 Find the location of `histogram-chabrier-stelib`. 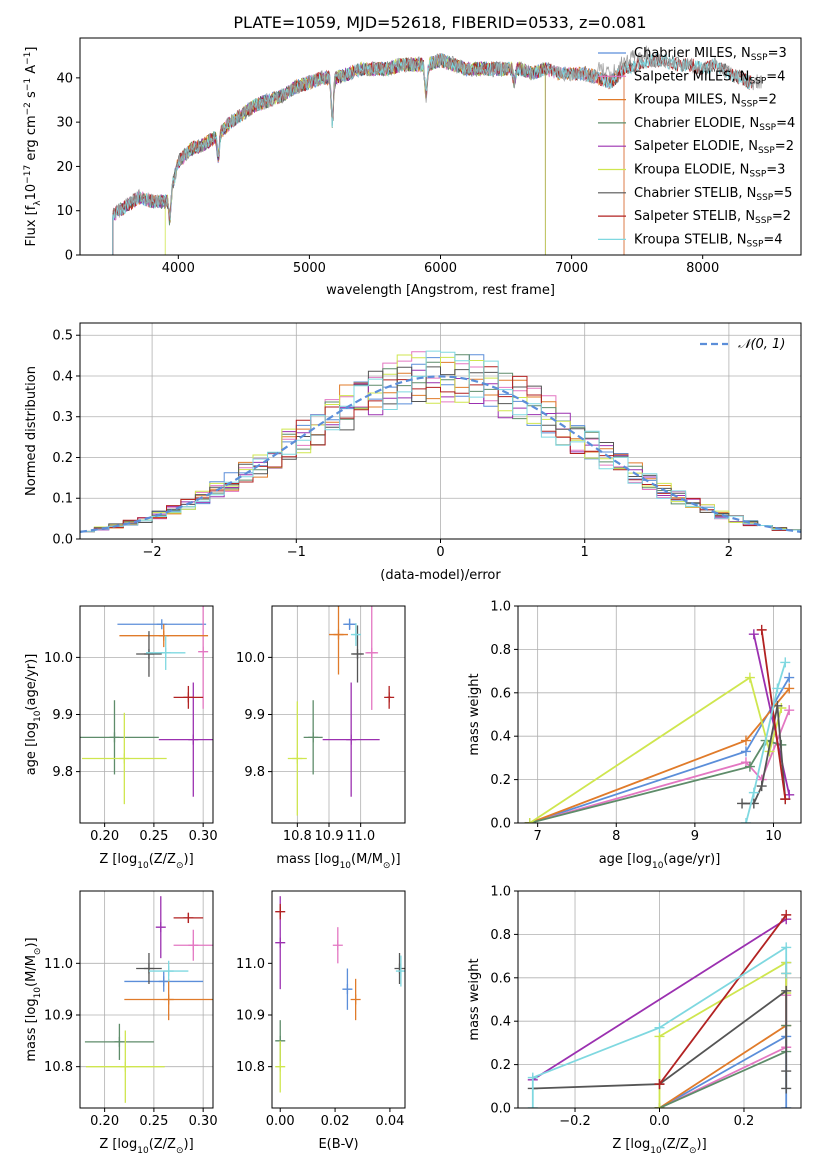

histogram-chabrier-stelib is located at coordinates (440, 449).